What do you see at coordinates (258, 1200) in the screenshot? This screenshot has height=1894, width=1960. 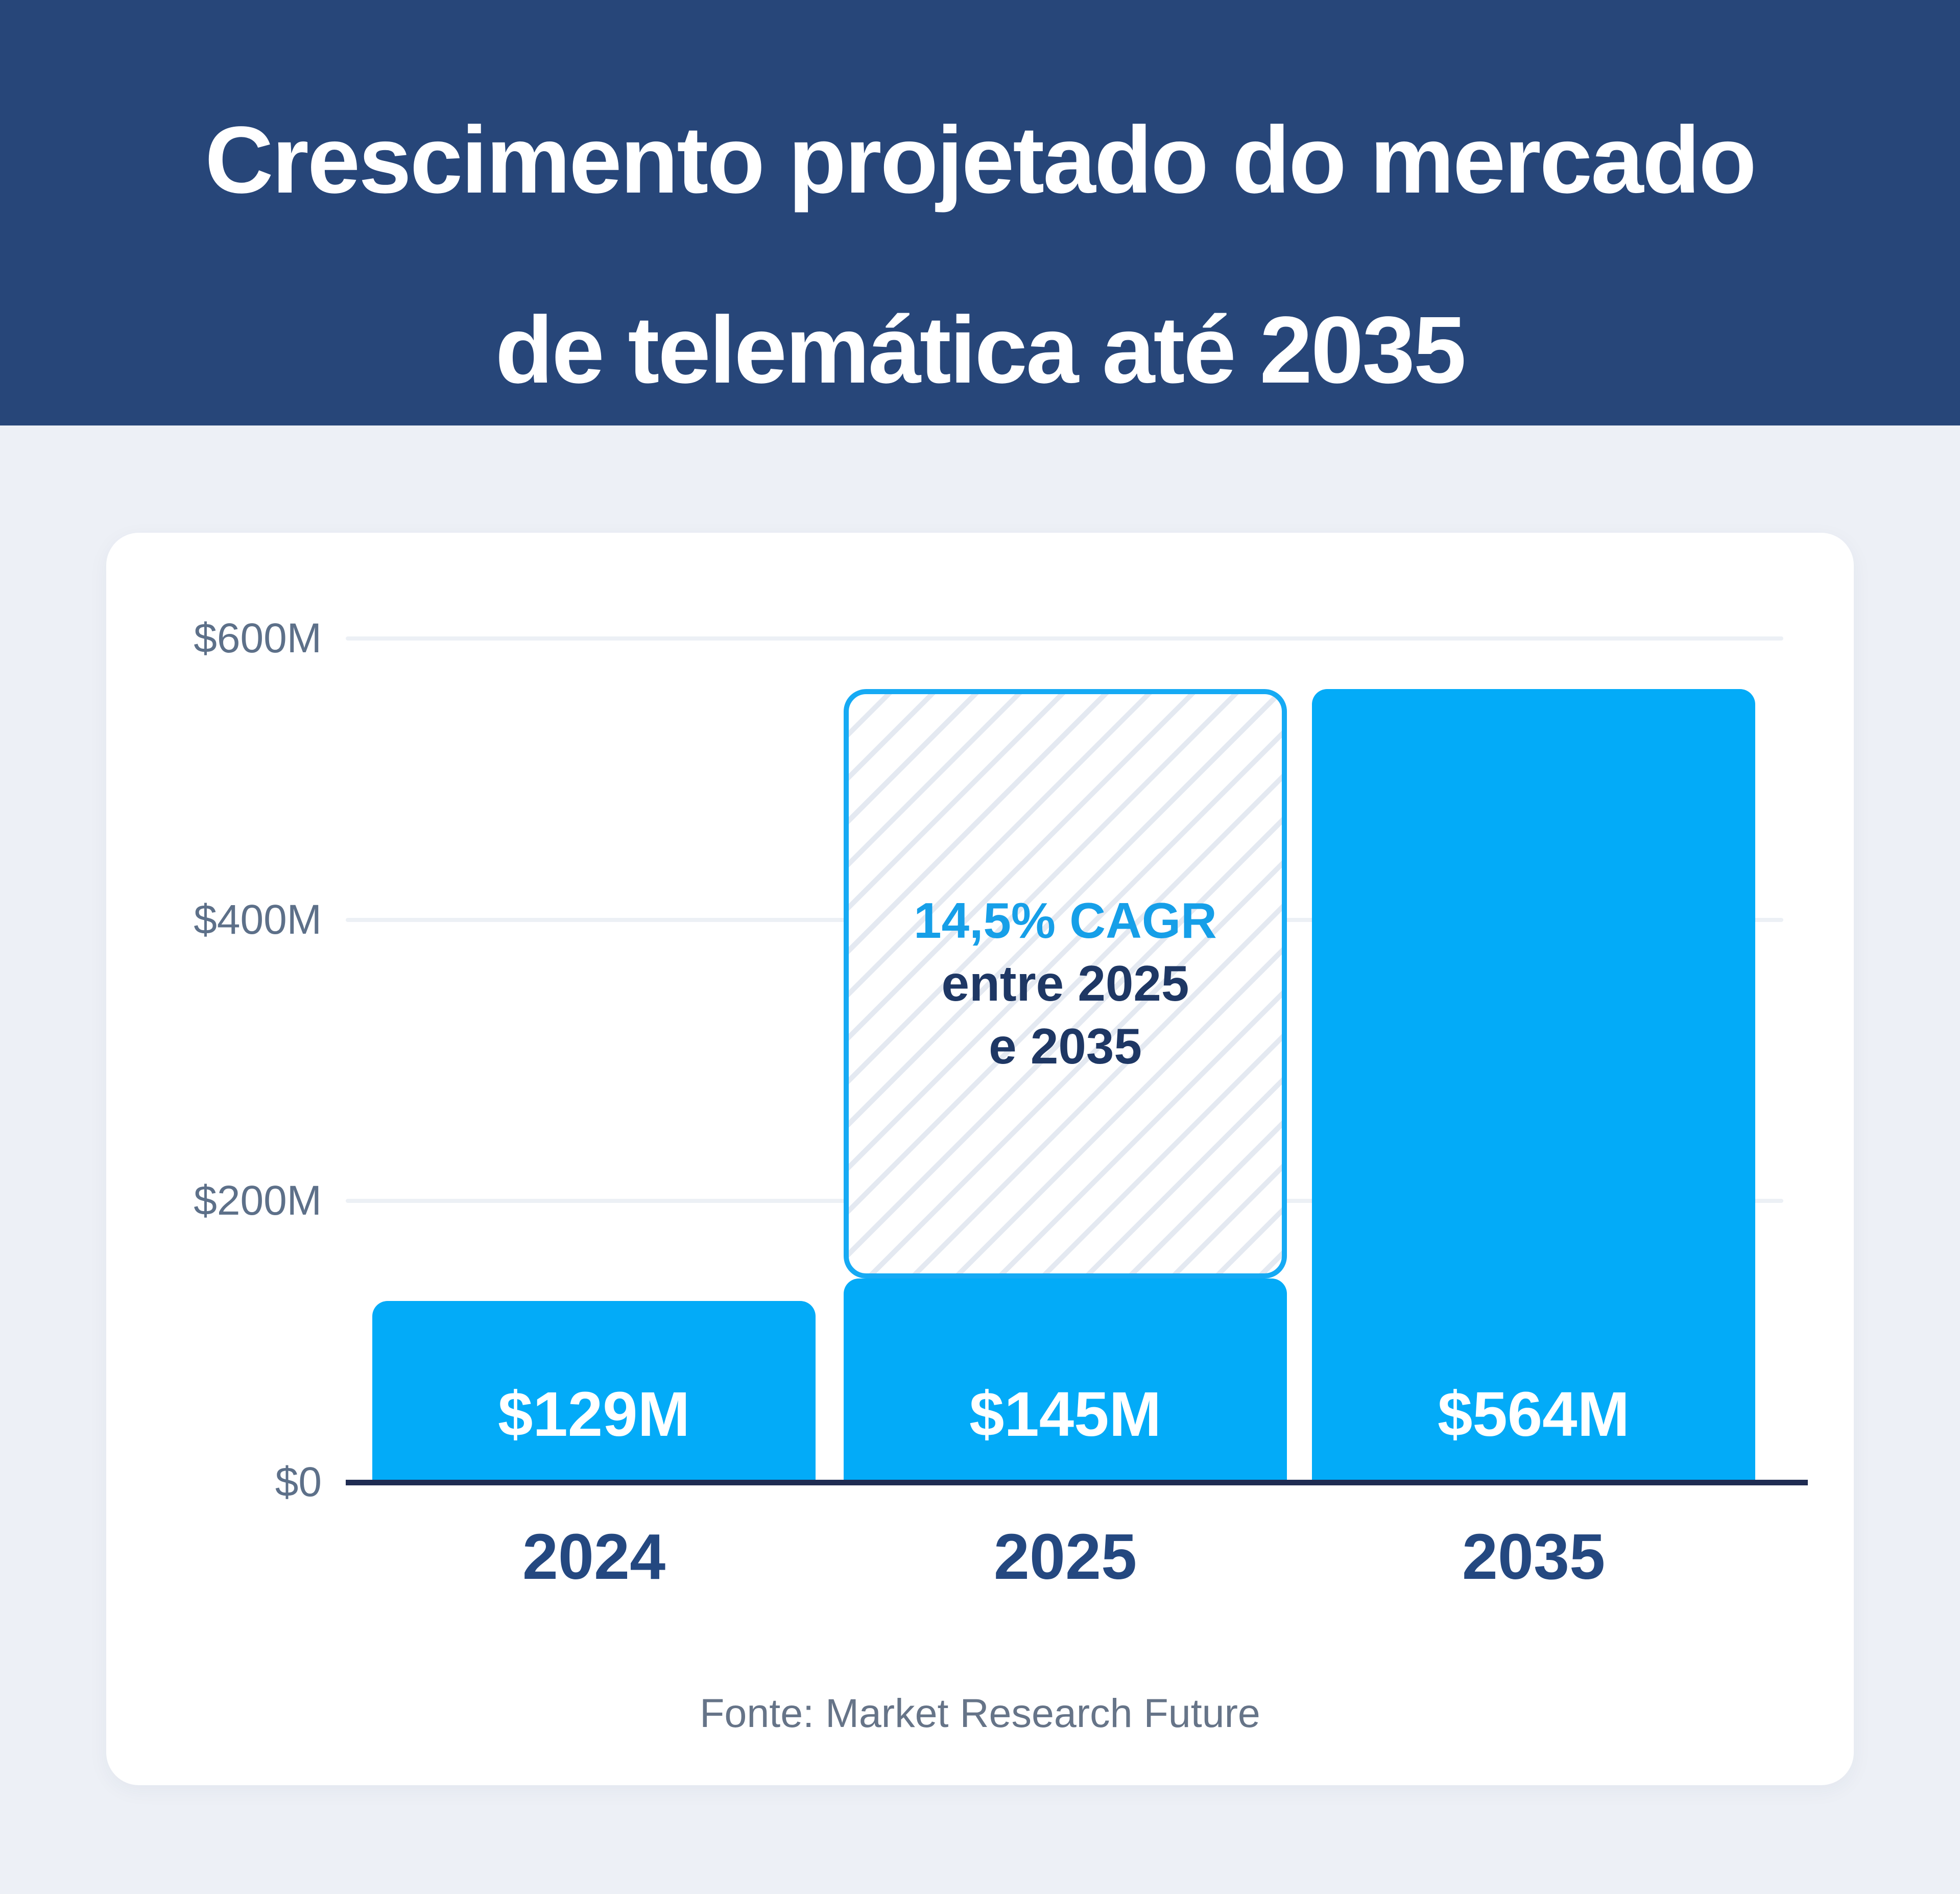 I see `y-axis-label: $200M` at bounding box center [258, 1200].